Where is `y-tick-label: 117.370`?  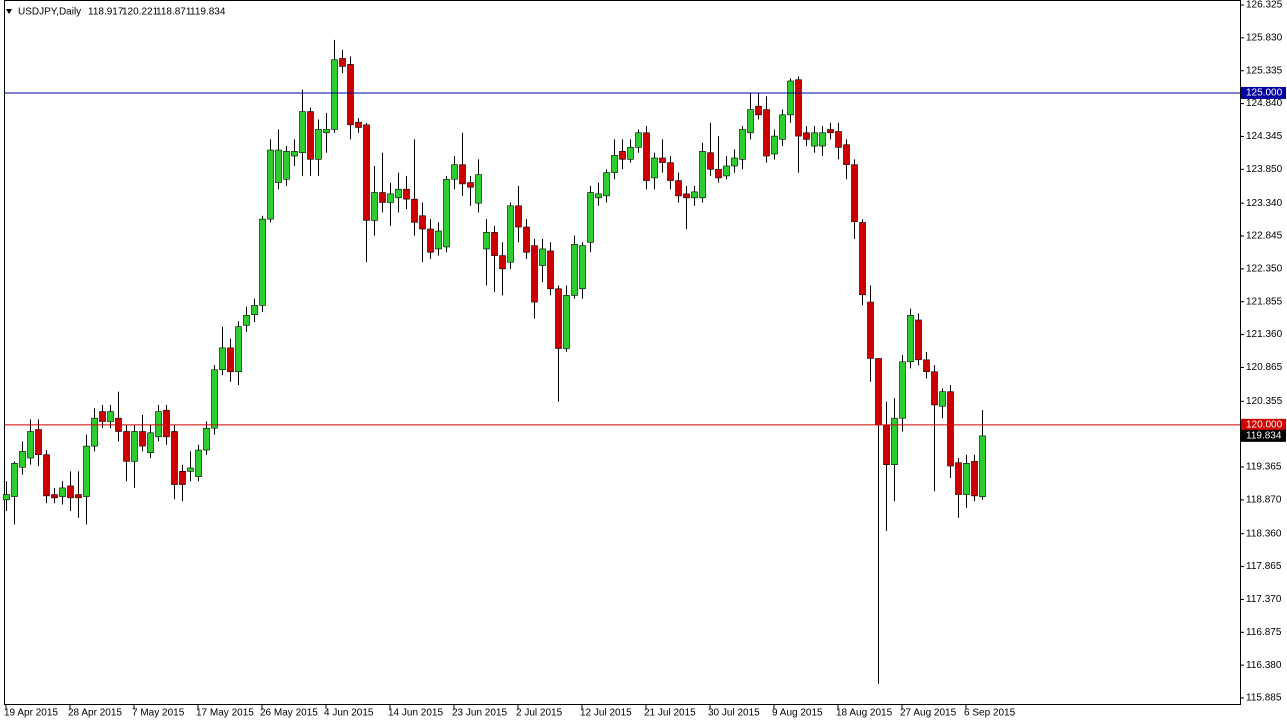 y-tick-label: 117.370 is located at coordinates (1264, 599).